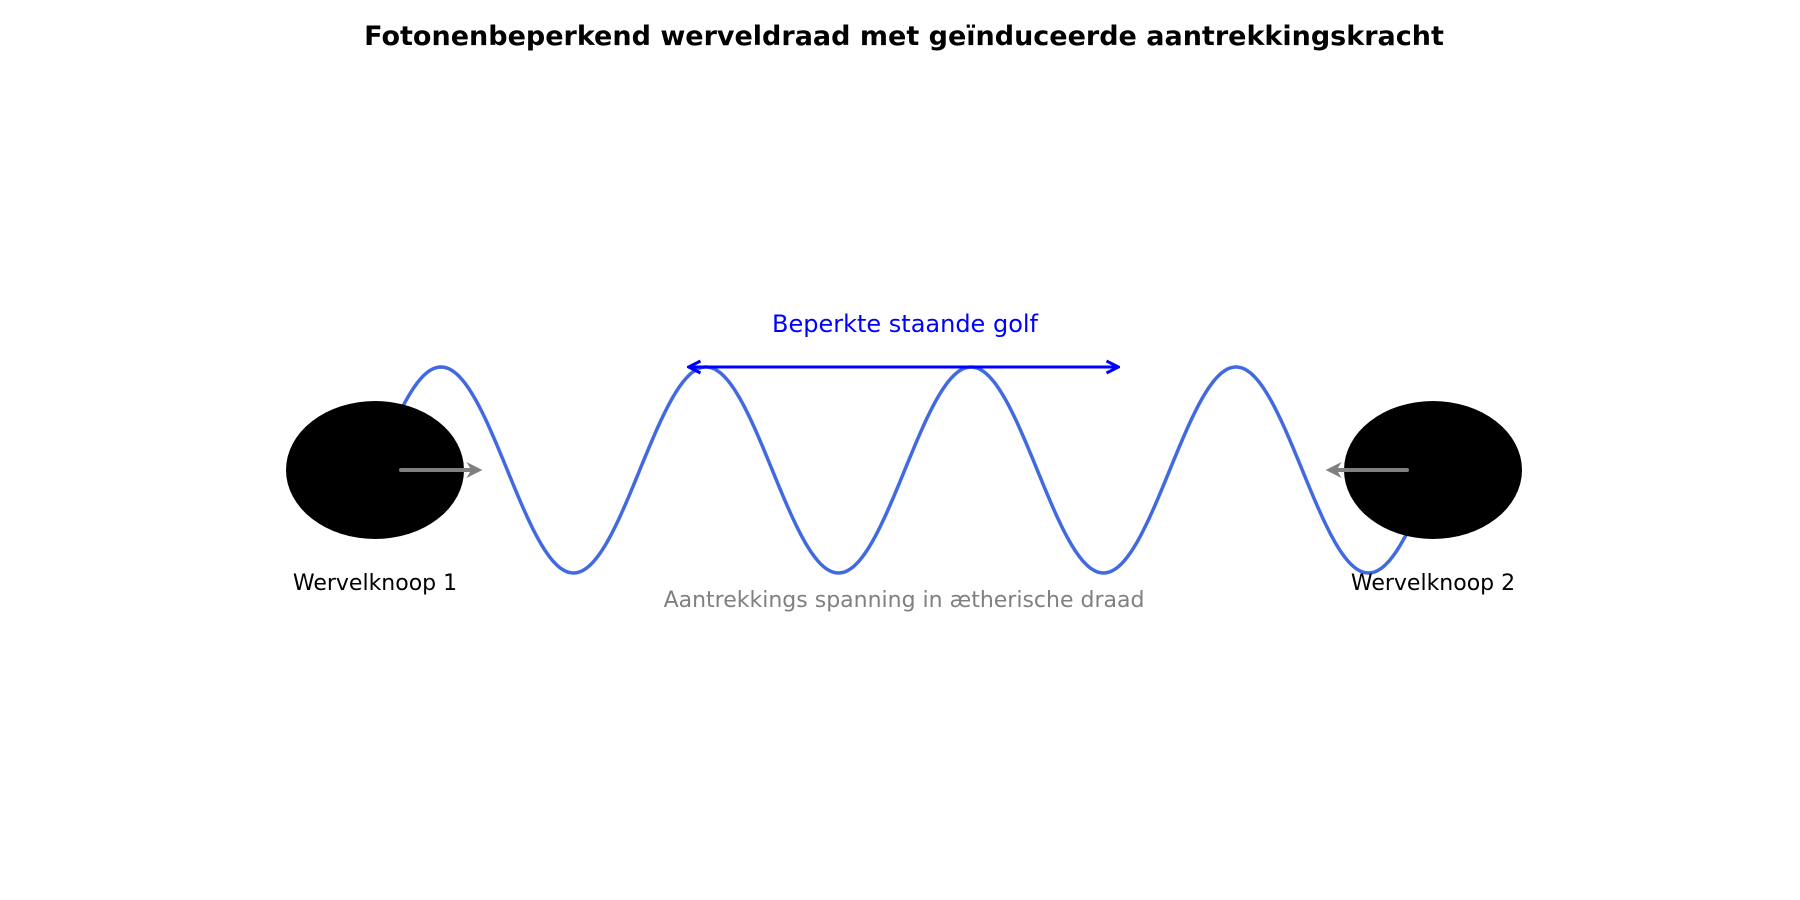  What do you see at coordinates (905, 324) in the screenshot?
I see `wave-label: Beperkte staande golf` at bounding box center [905, 324].